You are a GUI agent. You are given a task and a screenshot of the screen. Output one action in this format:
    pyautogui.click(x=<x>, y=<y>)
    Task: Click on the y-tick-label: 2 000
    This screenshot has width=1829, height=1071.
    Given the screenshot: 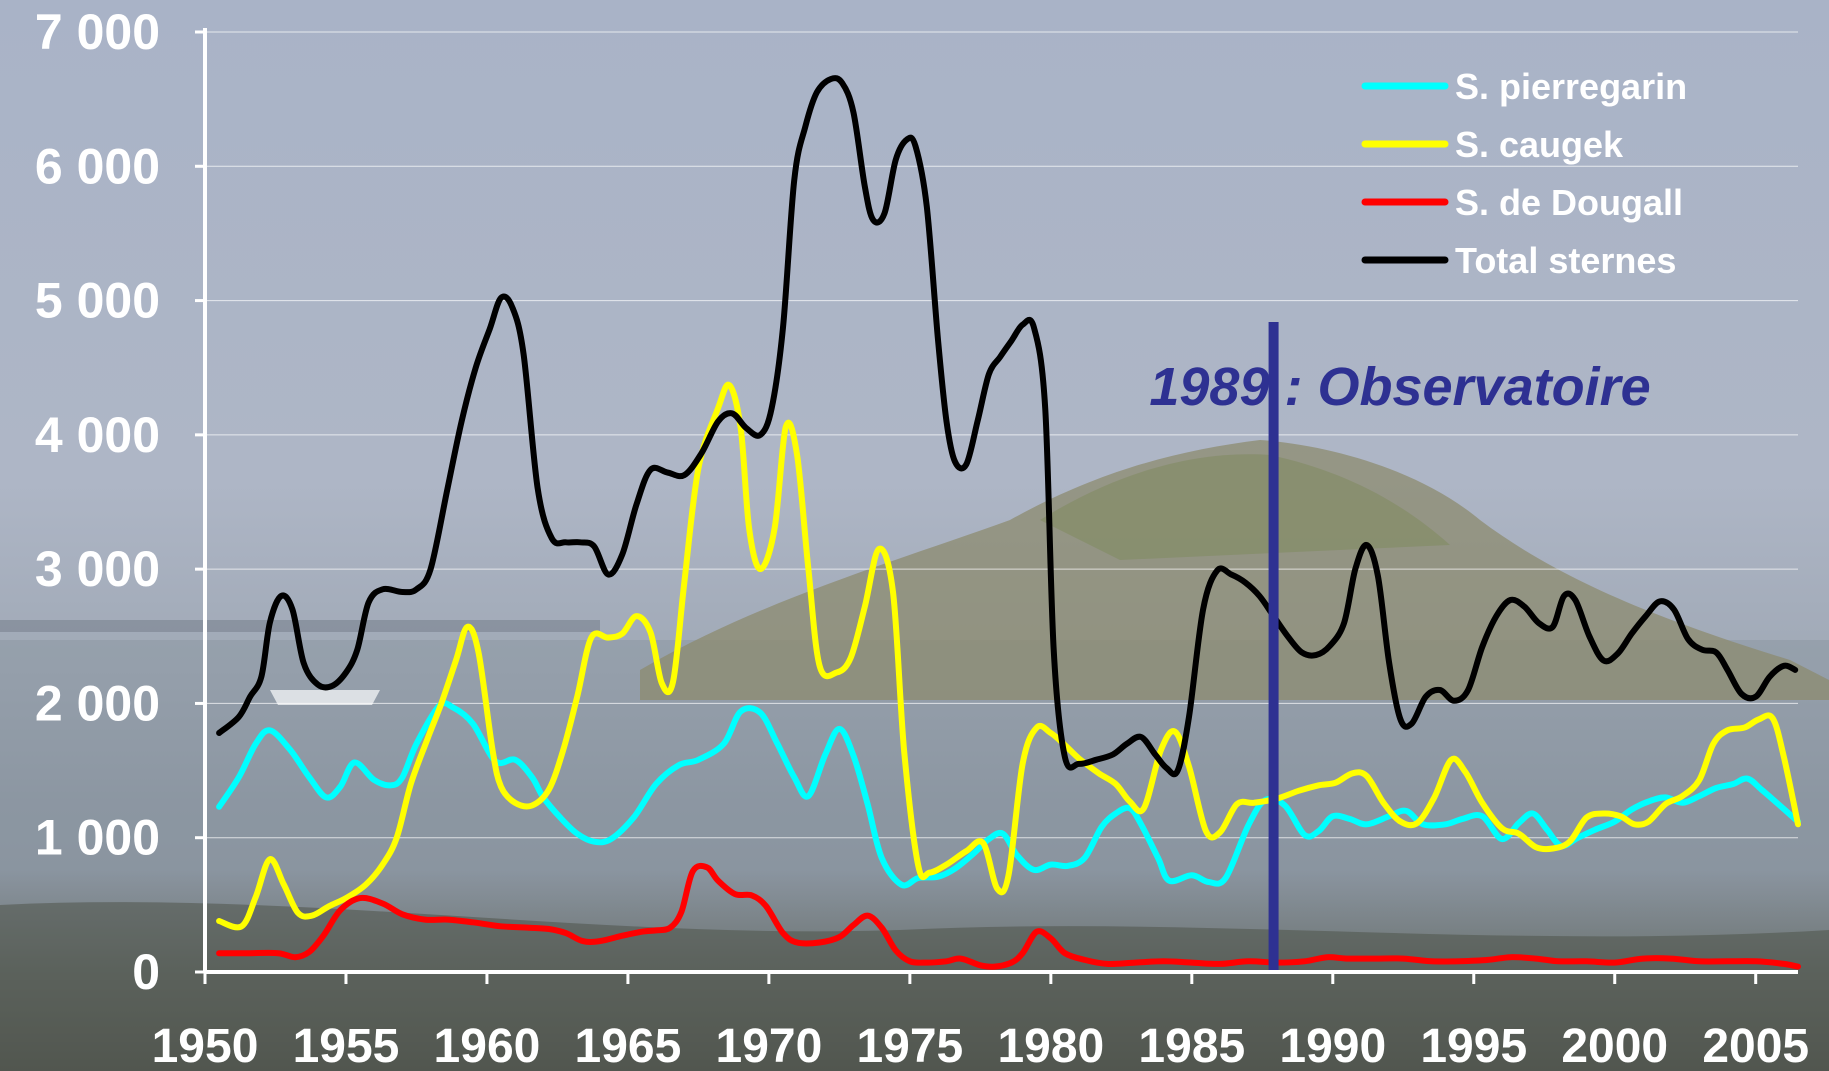 What is the action you would take?
    pyautogui.click(x=97, y=703)
    